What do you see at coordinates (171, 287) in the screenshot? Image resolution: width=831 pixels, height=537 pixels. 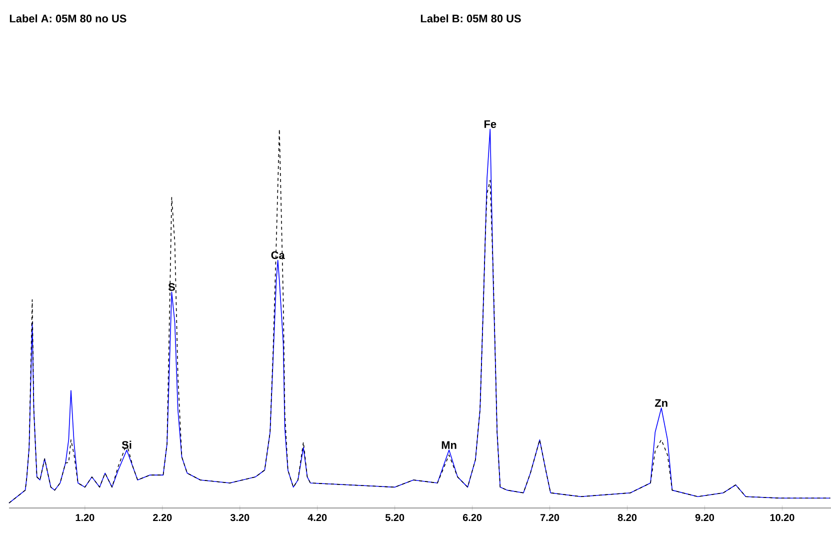 I see `annotation: S` at bounding box center [171, 287].